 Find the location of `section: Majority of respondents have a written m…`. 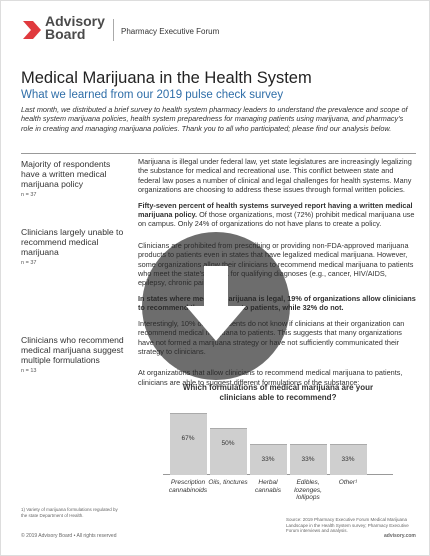

section: Majority of respondents have a written m… is located at coordinates (75, 178).